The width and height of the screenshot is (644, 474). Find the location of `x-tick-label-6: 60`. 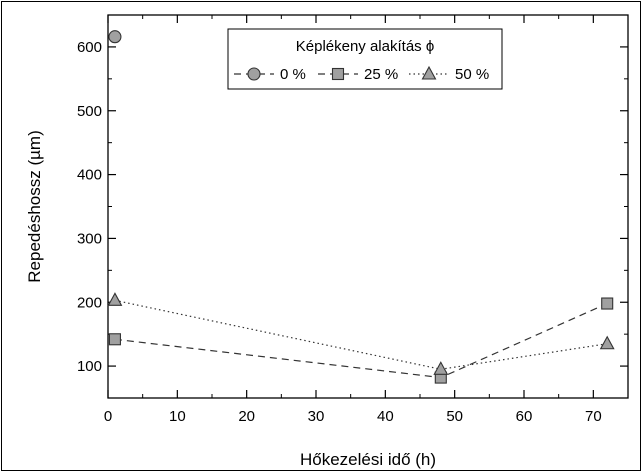

x-tick-label-6: 60 is located at coordinates (524, 416).